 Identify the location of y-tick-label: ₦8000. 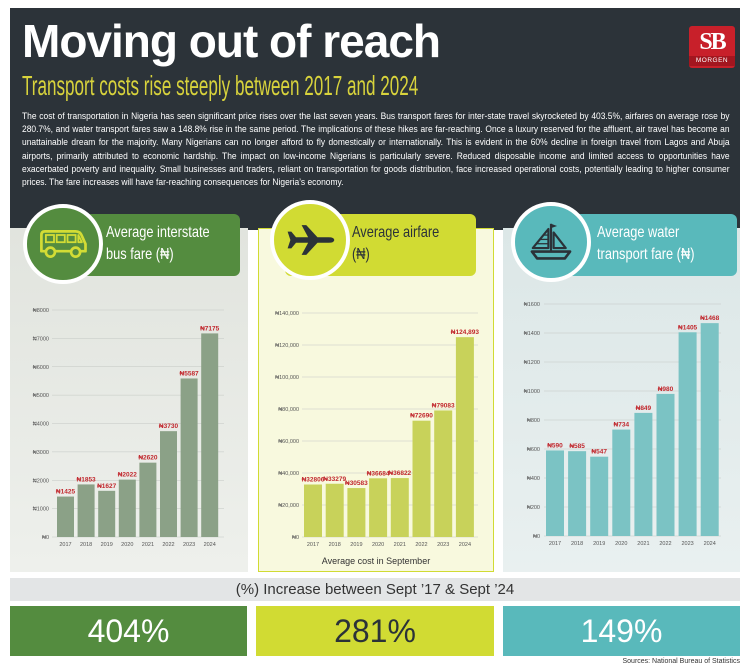
(41, 311).